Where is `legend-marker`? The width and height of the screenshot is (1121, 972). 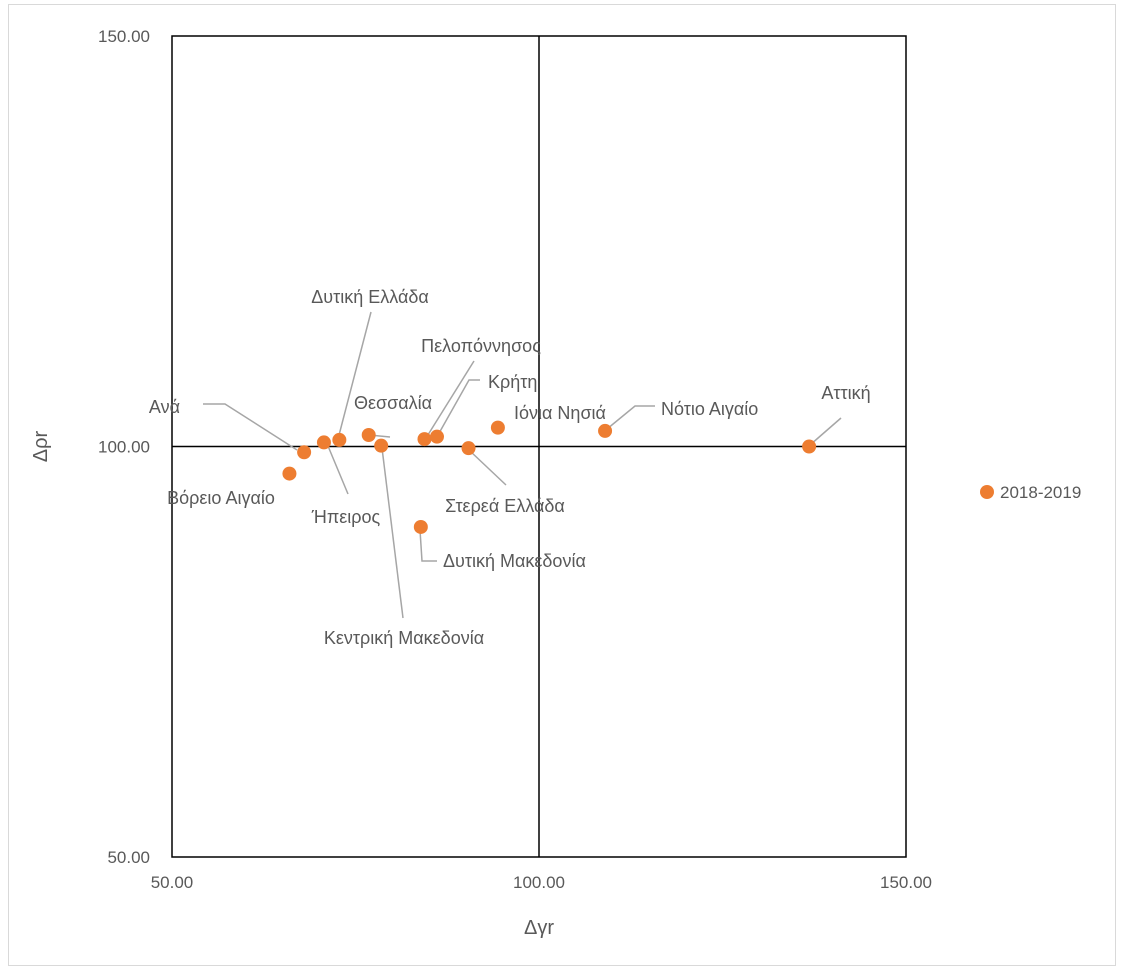
legend-marker is located at coordinates (987, 492).